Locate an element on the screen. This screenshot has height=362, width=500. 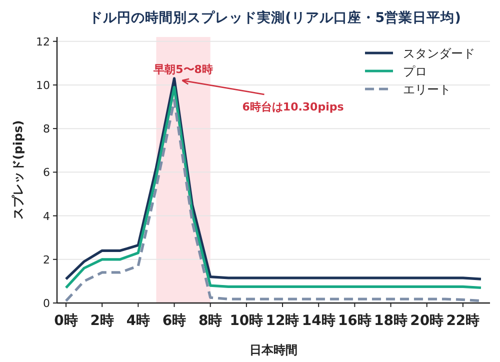
x-tick-label: 12時 is located at coordinates (283, 321).